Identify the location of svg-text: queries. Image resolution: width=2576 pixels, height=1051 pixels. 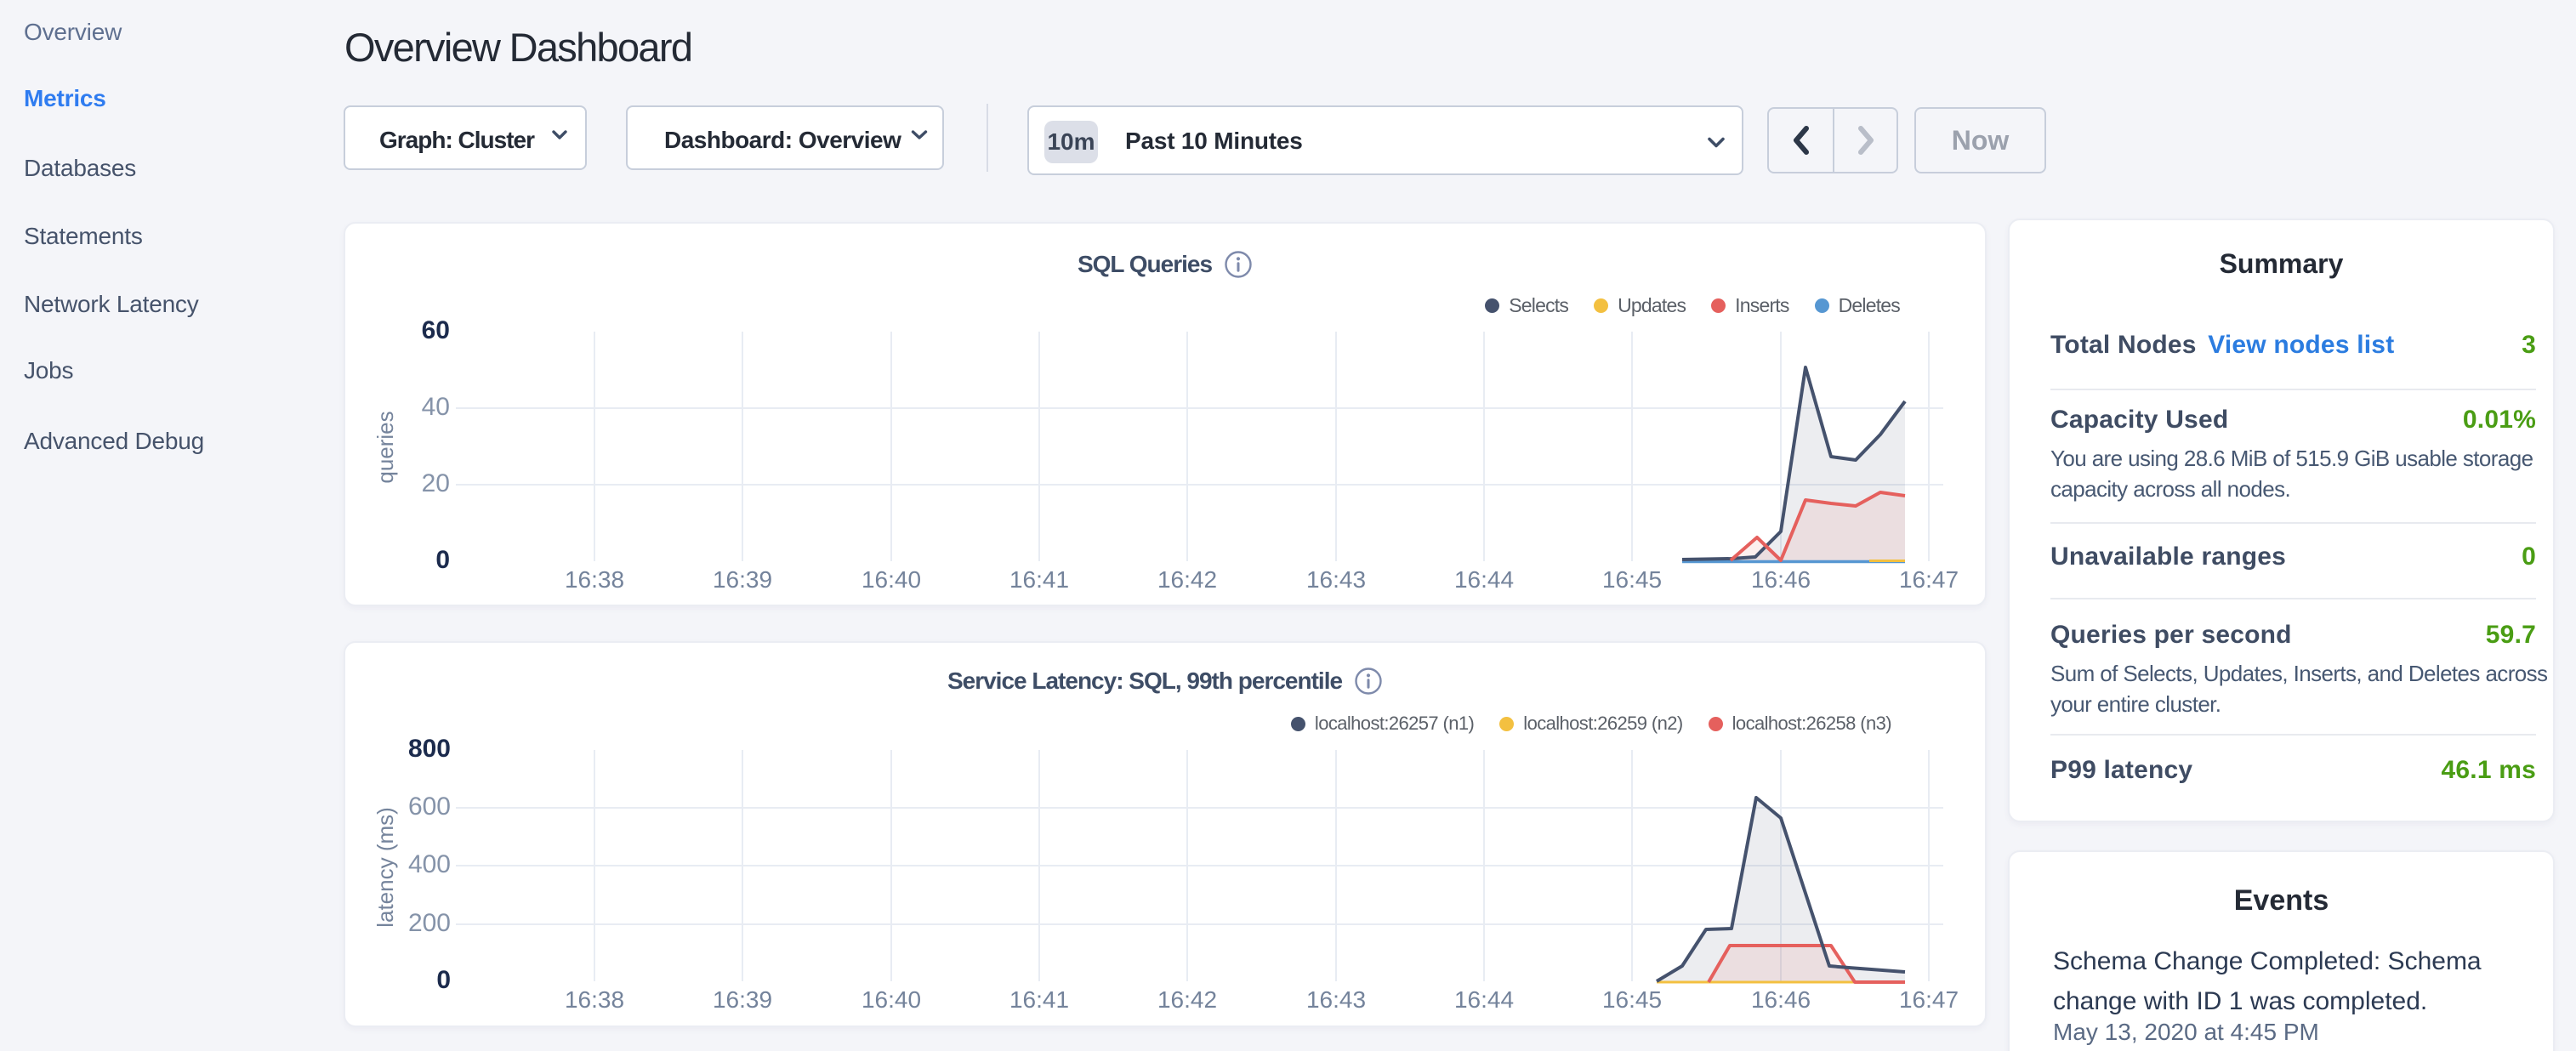
(385, 447).